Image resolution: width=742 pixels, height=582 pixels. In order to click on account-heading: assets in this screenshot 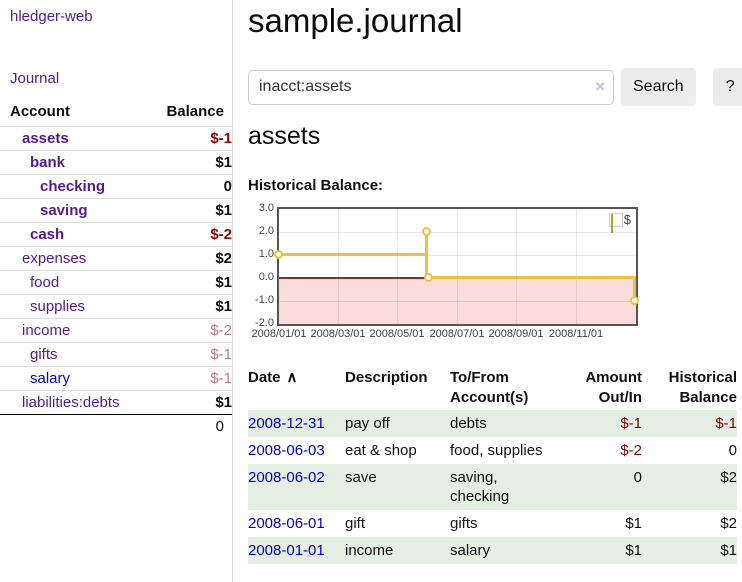, I will do `click(284, 136)`.